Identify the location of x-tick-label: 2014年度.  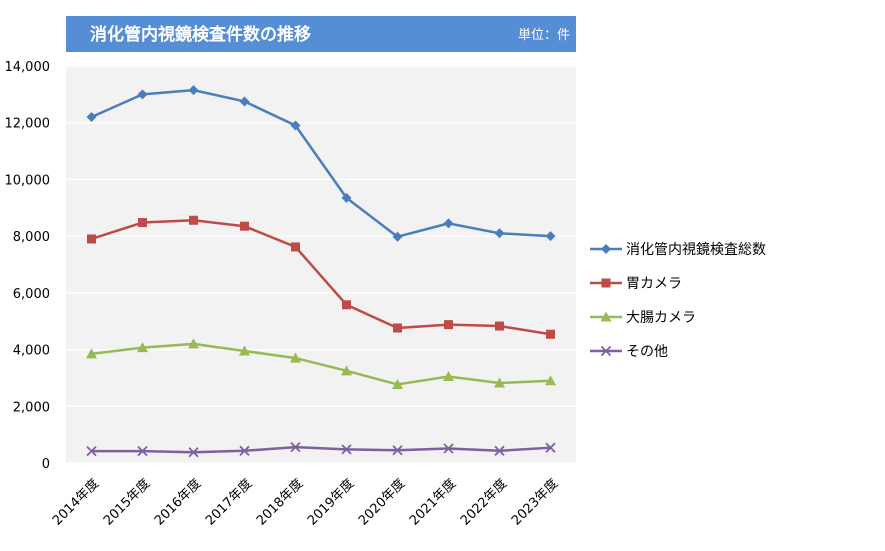
(75, 502).